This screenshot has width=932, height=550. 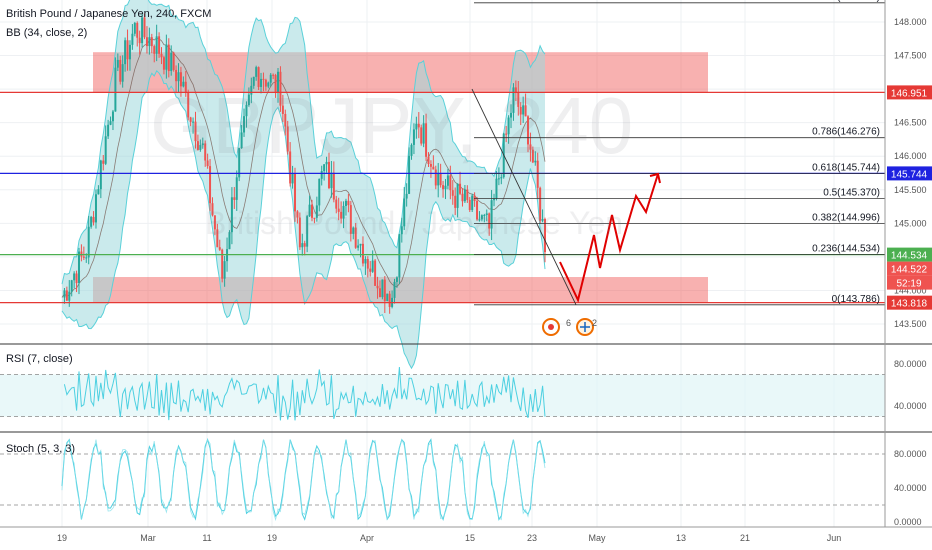 What do you see at coordinates (367, 538) in the screenshot?
I see `time-tick: Apr` at bounding box center [367, 538].